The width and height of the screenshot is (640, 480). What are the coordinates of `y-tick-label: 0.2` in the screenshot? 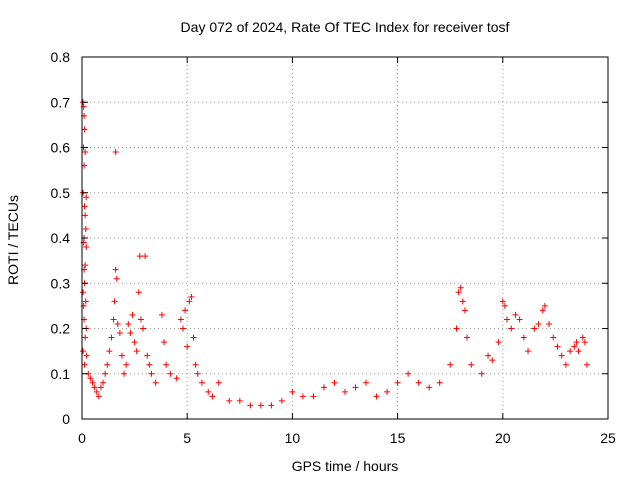 It's located at (61, 329).